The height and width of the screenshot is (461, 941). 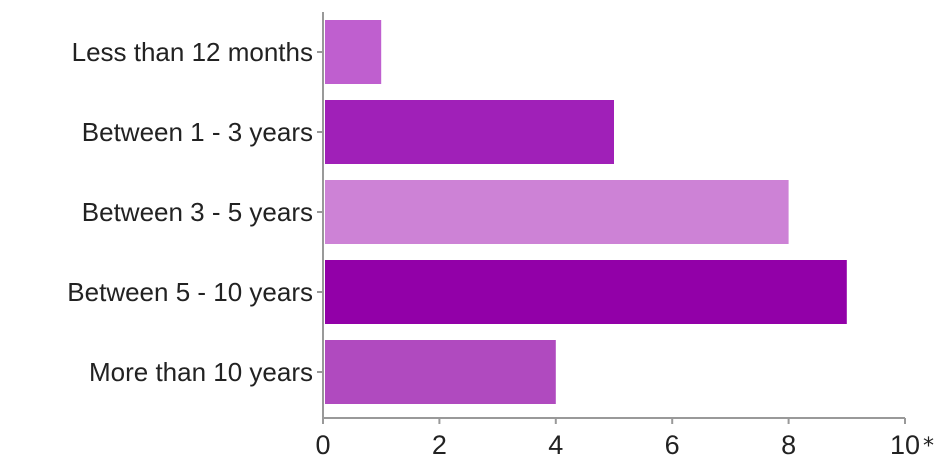 I want to click on x-axis-ticks: 0 2 4 6 8 10, so click(x=617, y=439).